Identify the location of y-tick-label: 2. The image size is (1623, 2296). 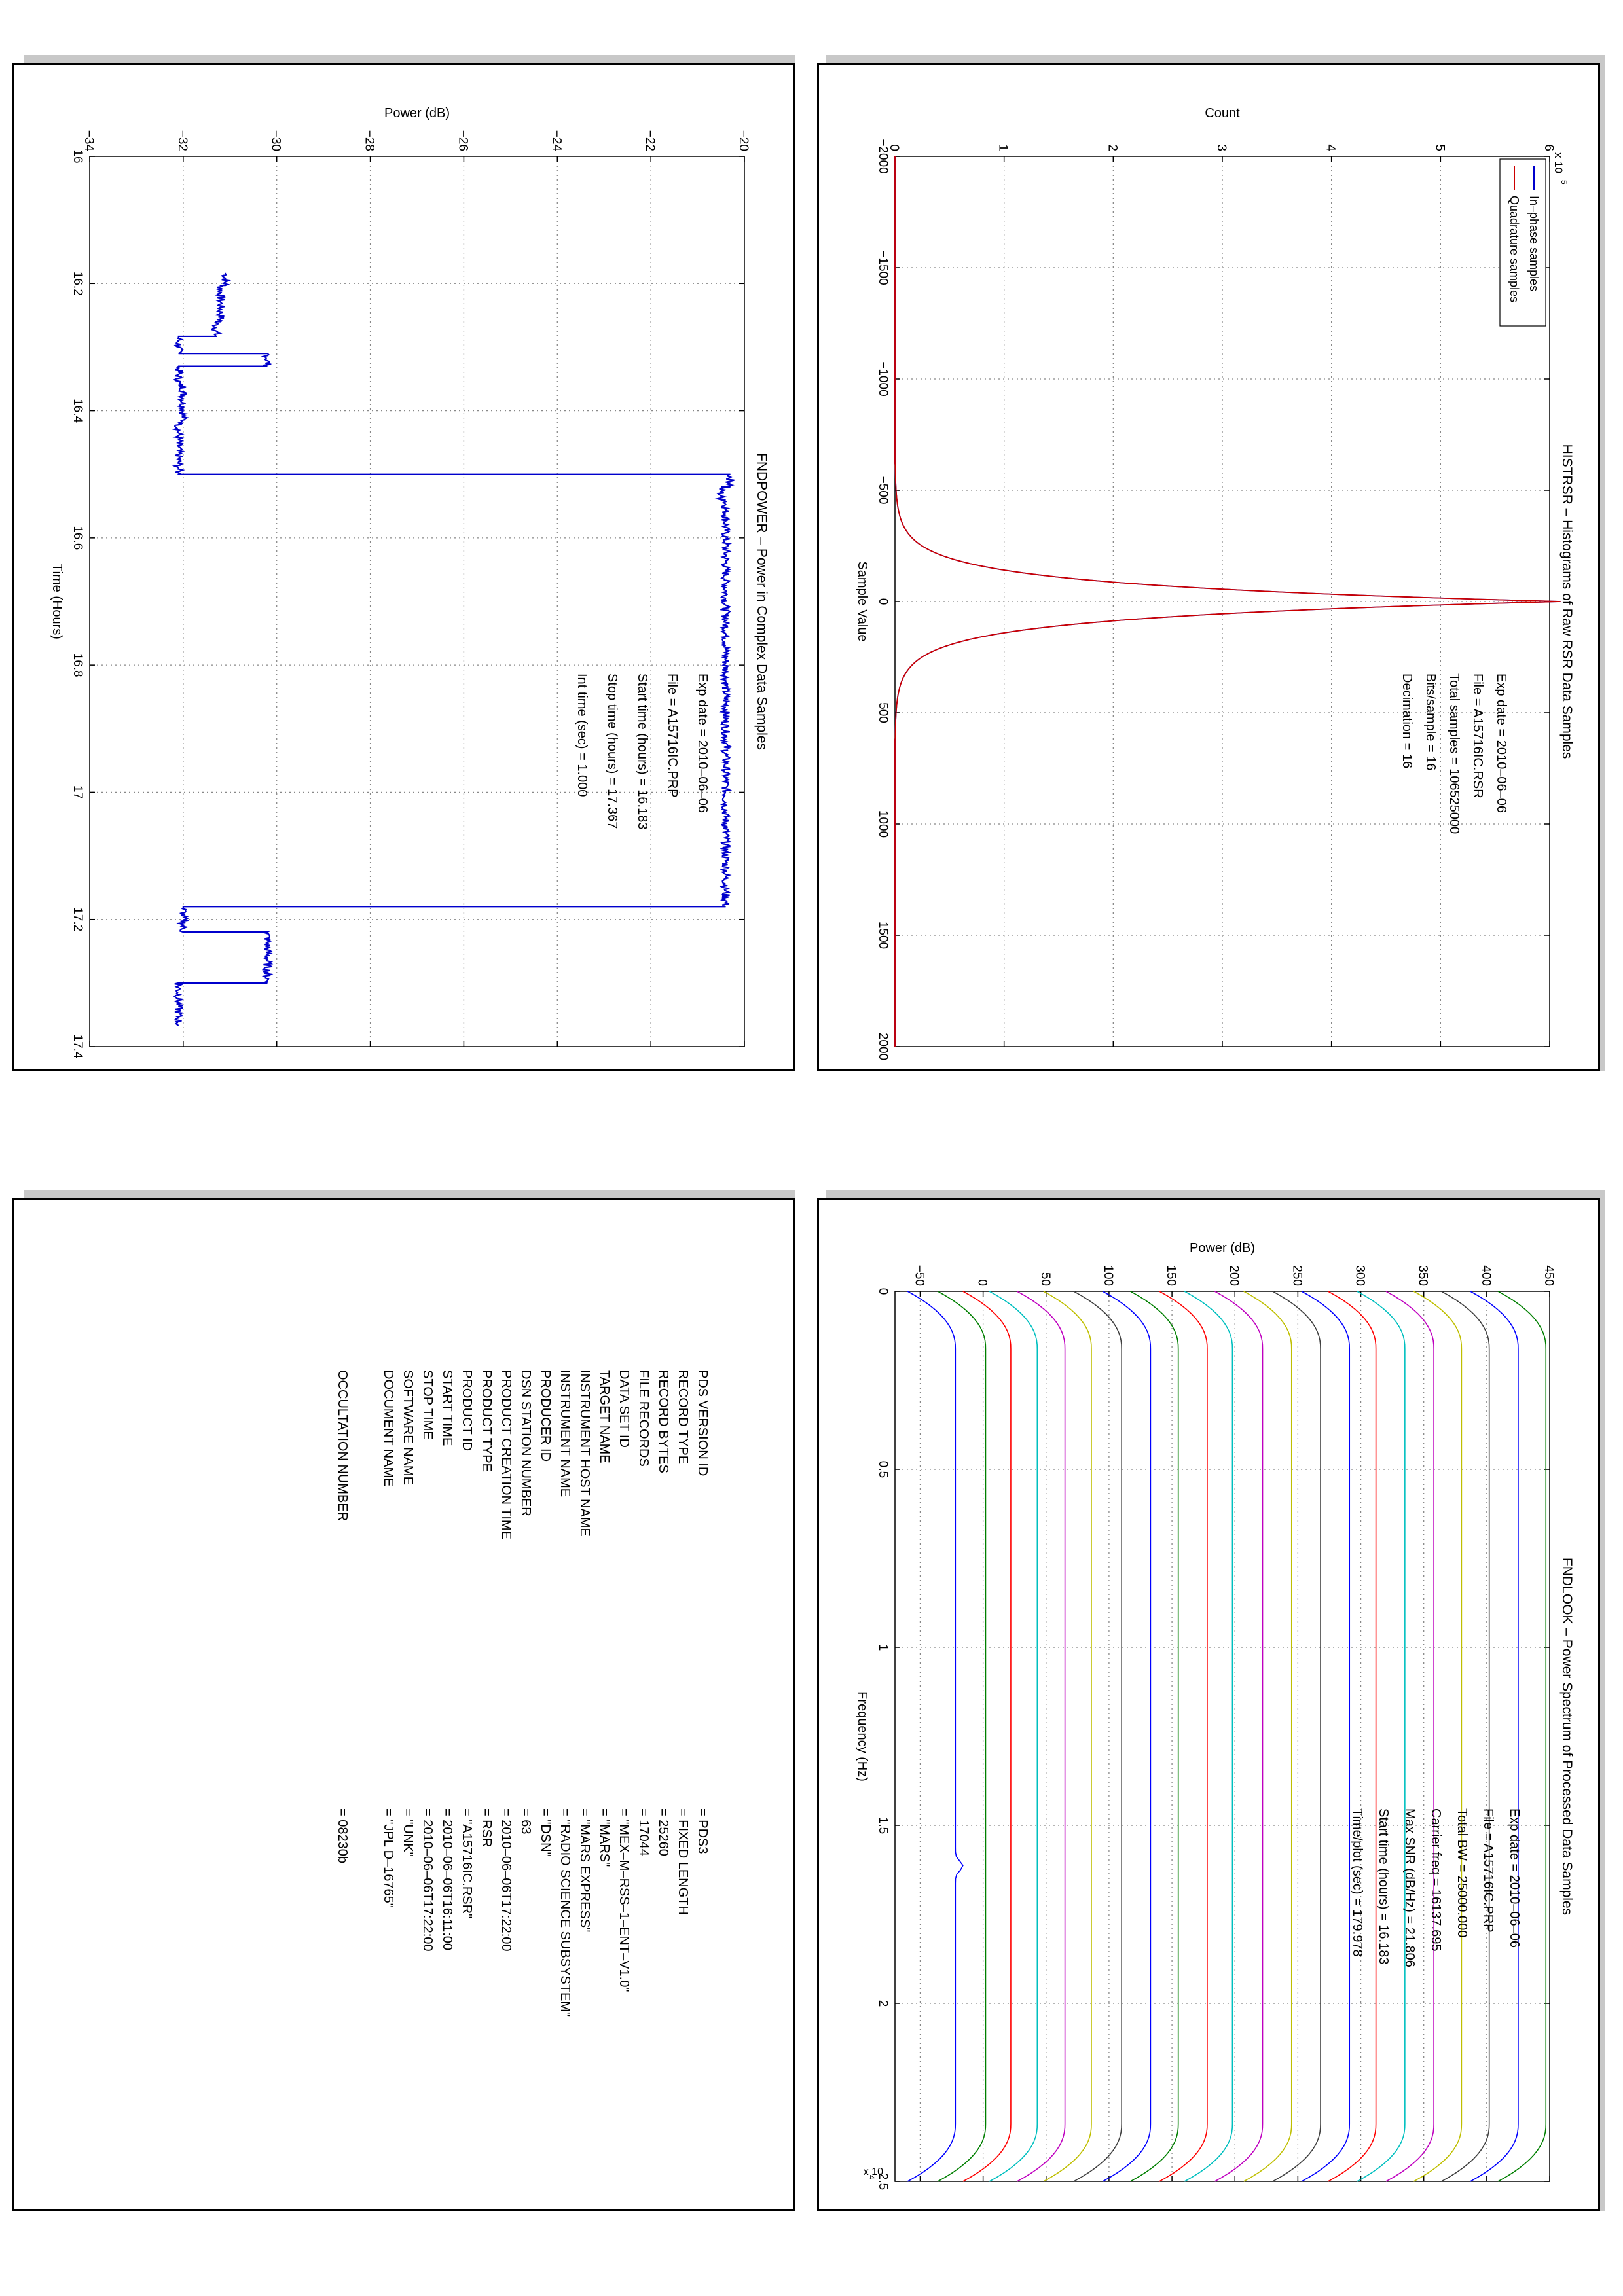
(1112, 147).